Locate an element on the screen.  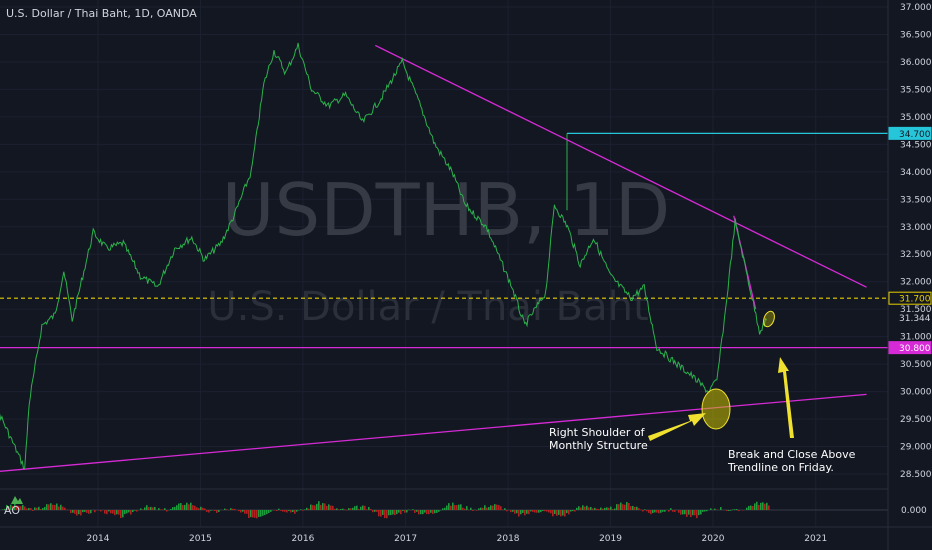
watermark-name: U.S. Dollar / Thai Baht is located at coordinates (427, 307).